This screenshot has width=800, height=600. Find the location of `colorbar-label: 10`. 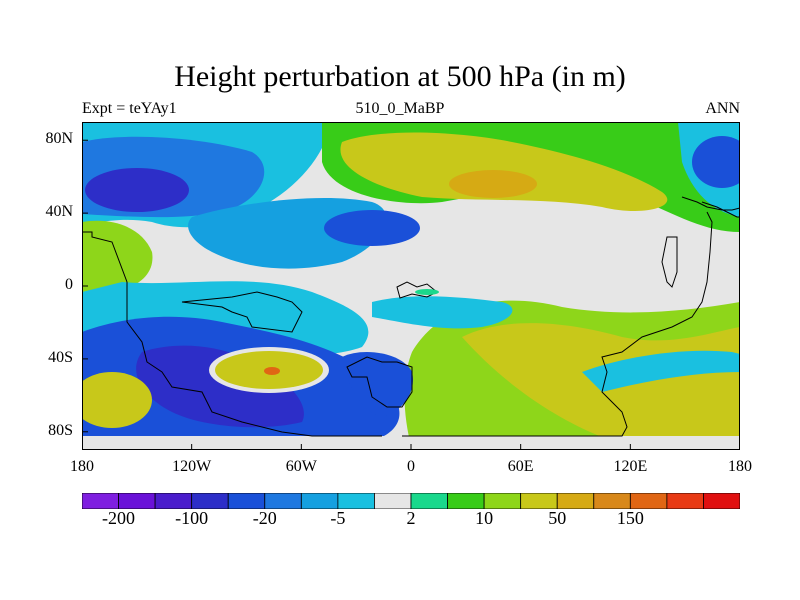

colorbar-label: 10 is located at coordinates (484, 518).